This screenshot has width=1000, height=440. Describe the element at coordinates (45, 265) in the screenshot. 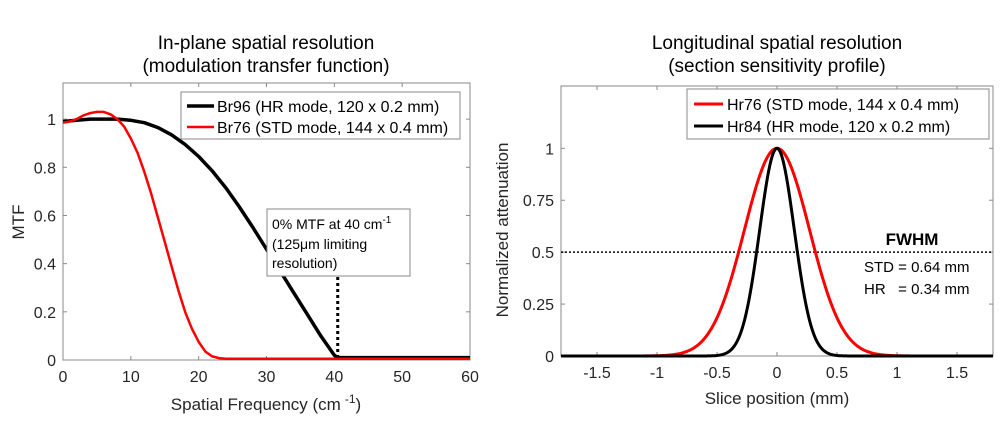

I see `y-tick-label: 0.4` at that location.